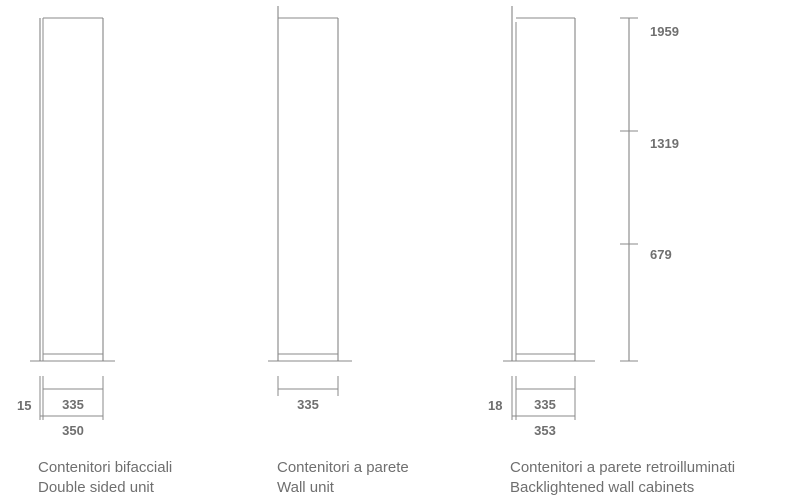  I want to click on height-label-1959: 1959, so click(664, 31).